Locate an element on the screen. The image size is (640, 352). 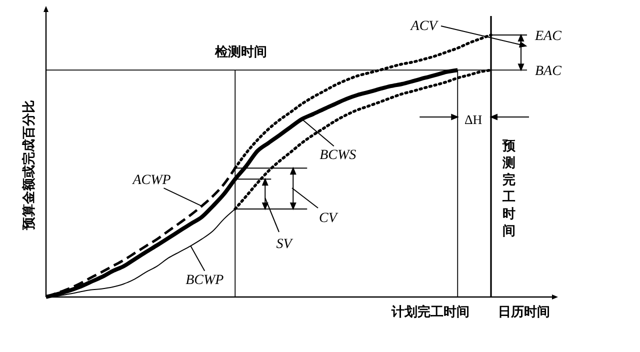
series-label: BCWP is located at coordinates (205, 280).